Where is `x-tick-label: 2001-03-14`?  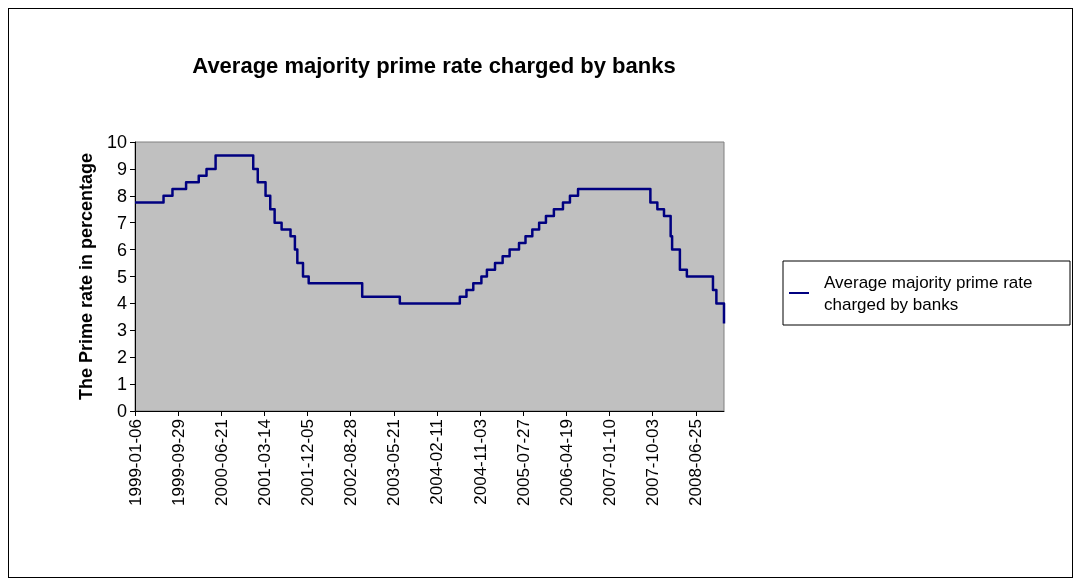 x-tick-label: 2001-03-14 is located at coordinates (264, 462).